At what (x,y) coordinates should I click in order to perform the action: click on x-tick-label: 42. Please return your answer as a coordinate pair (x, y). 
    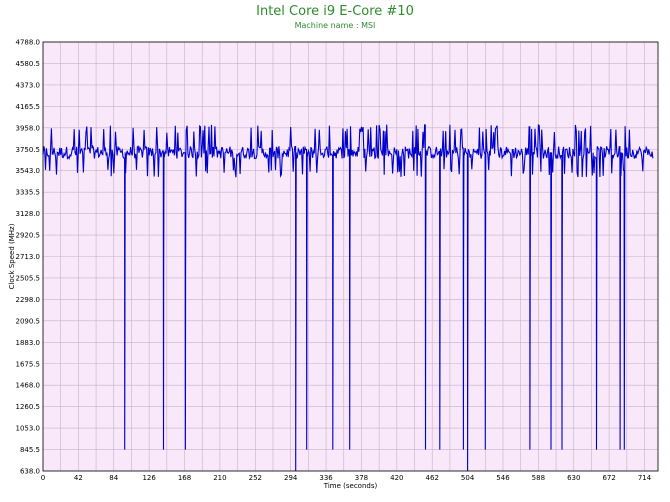
    Looking at the image, I should click on (78, 478).